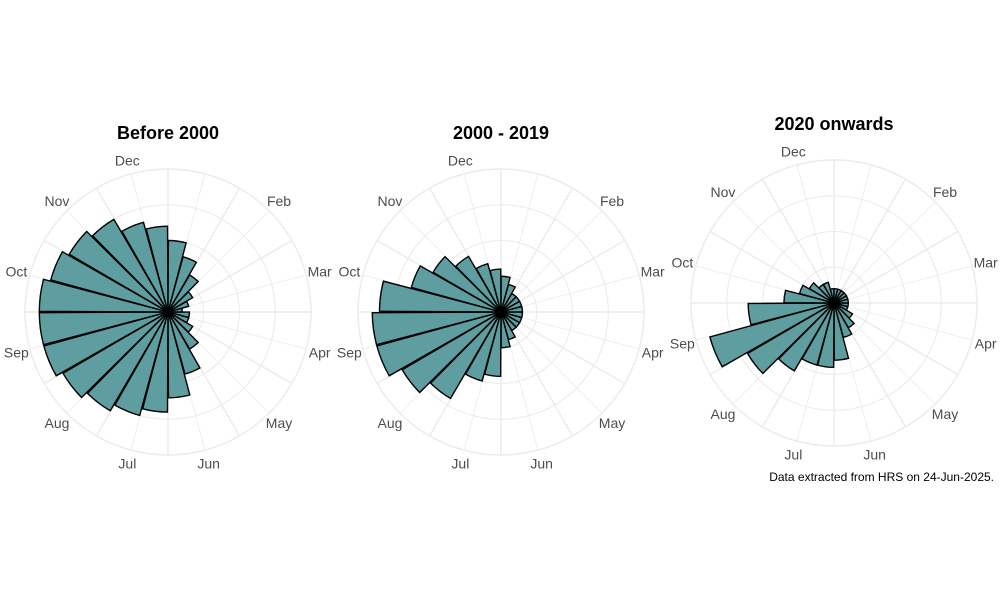 Image resolution: width=1000 pixels, height=600 pixels. I want to click on panel-title: 2020 onwards, so click(833, 124).